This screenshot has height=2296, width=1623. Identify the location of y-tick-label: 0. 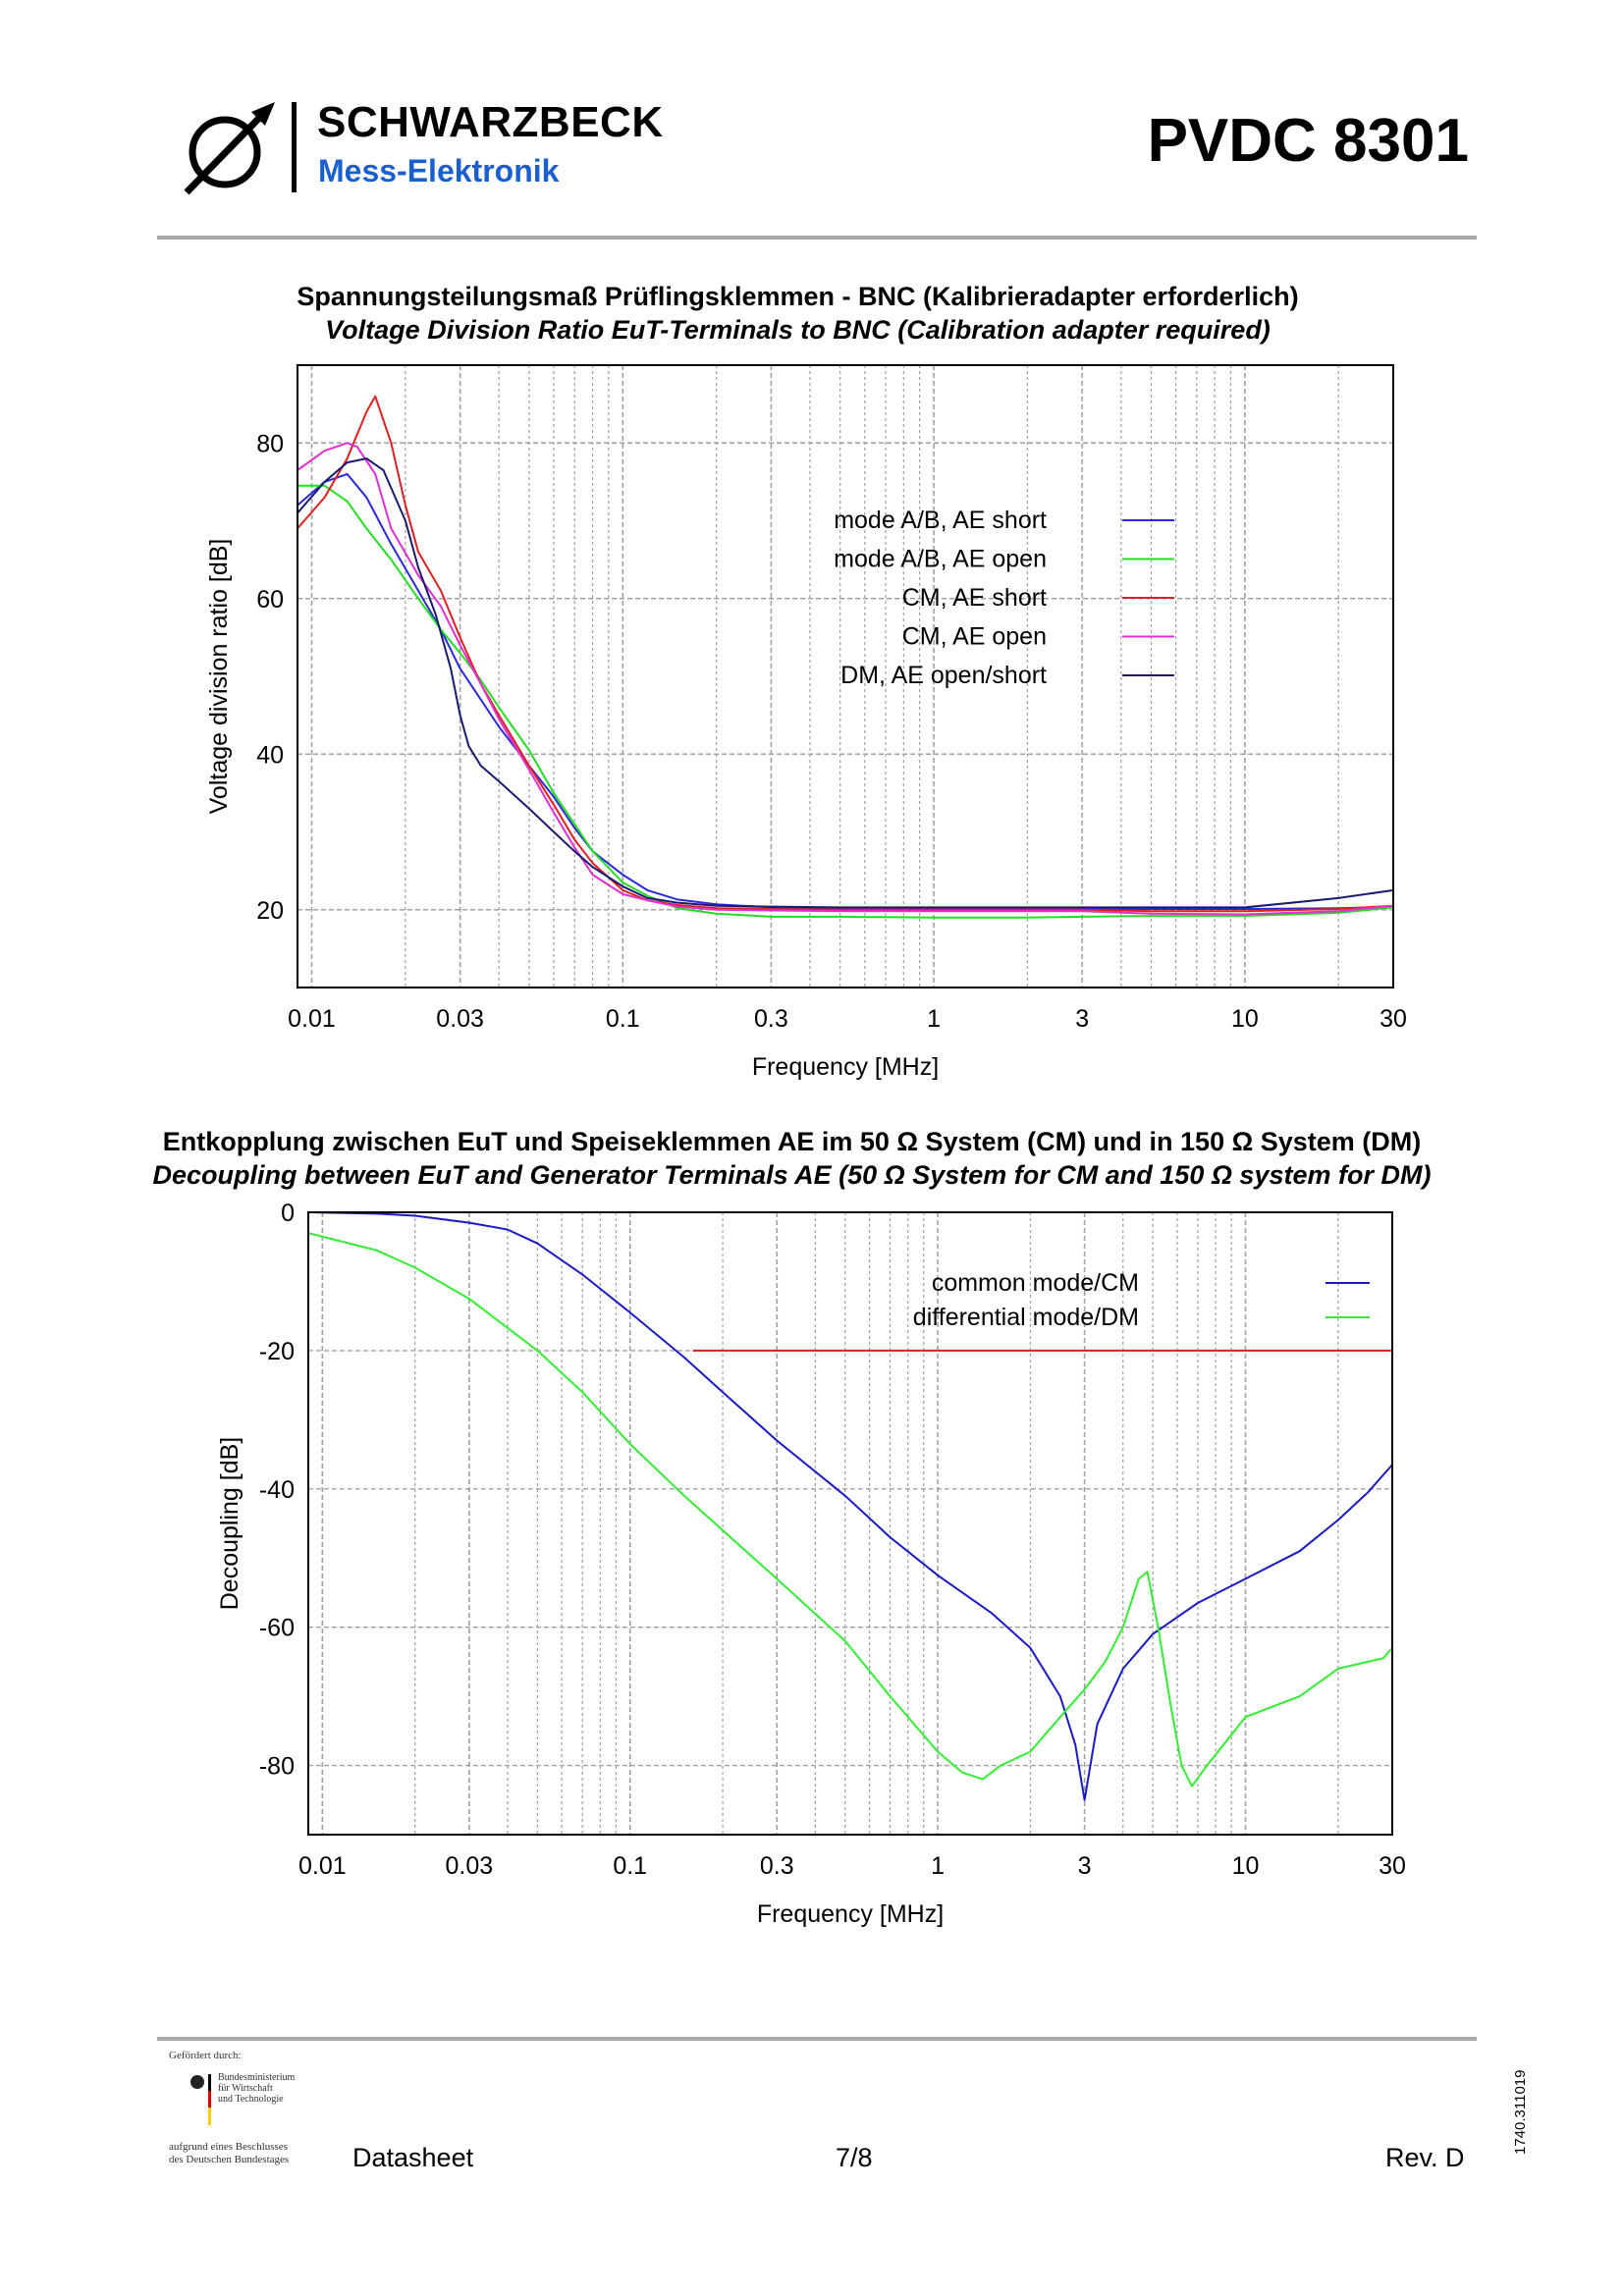
(288, 1213).